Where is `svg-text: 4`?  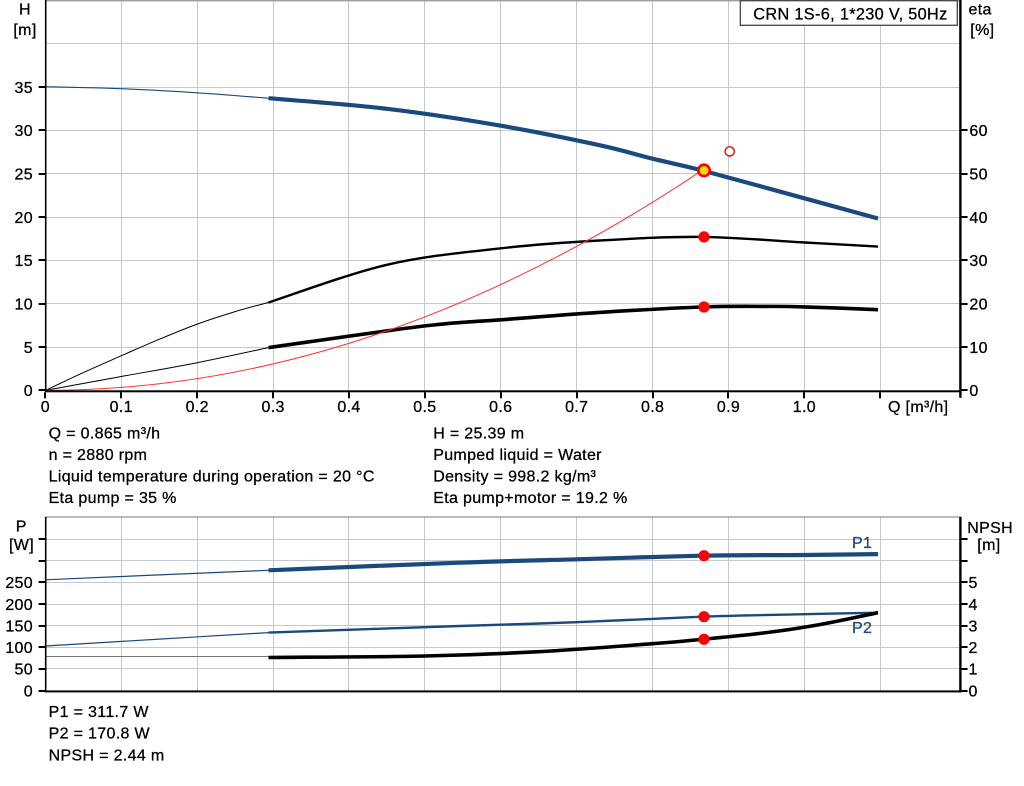 svg-text: 4 is located at coordinates (973, 605).